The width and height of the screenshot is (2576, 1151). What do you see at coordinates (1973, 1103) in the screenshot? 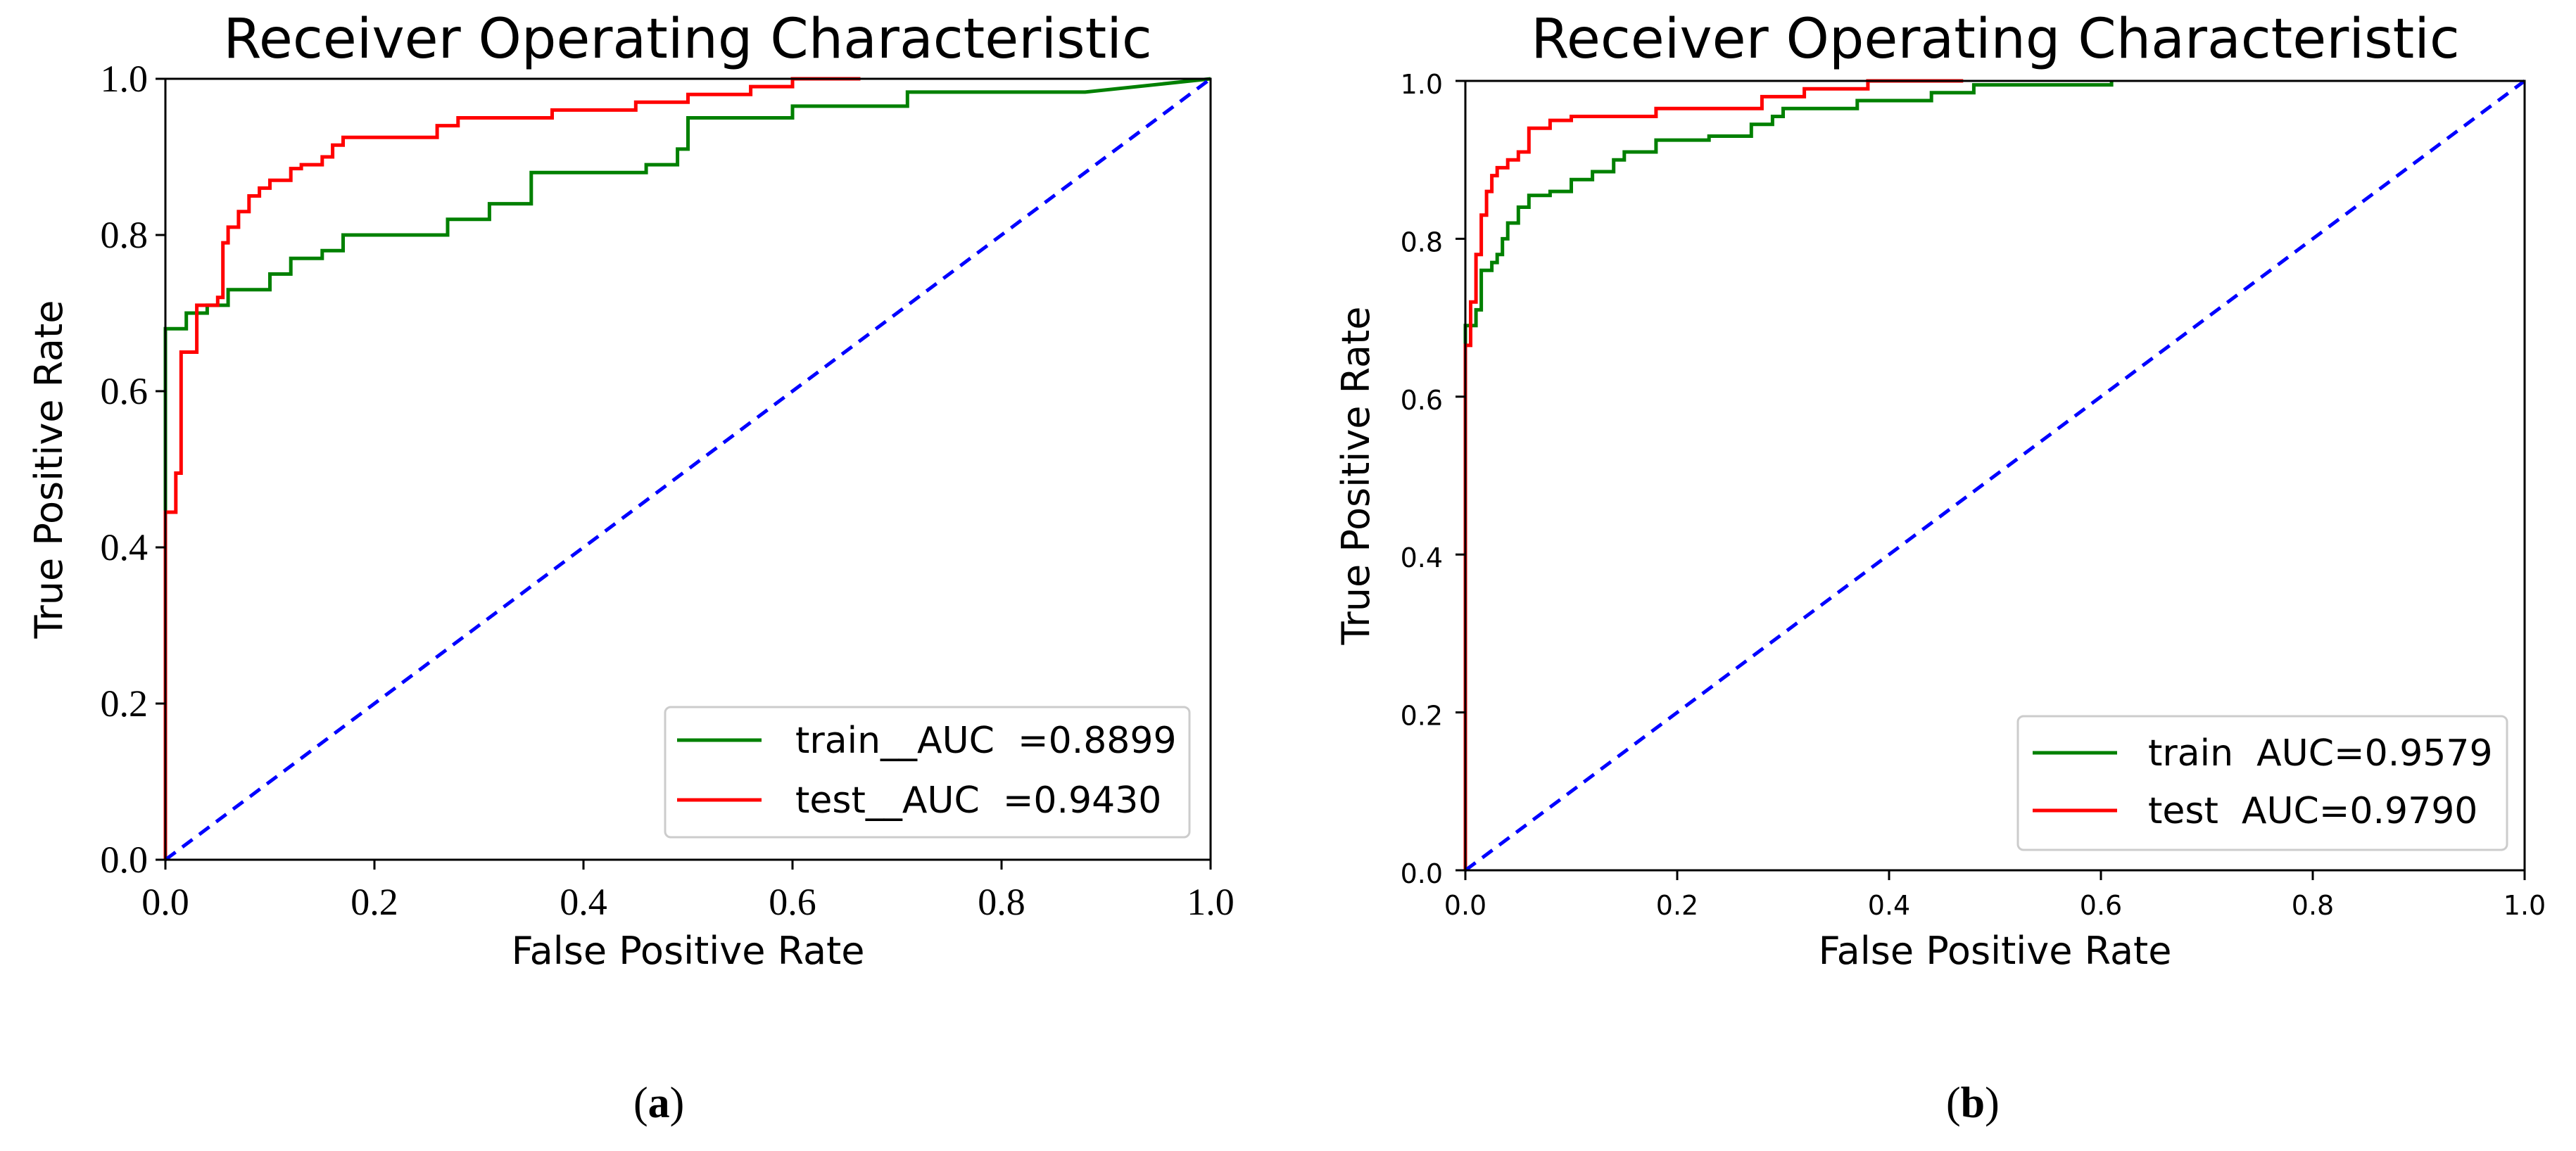
I see `panel-caption: (b)` at bounding box center [1973, 1103].